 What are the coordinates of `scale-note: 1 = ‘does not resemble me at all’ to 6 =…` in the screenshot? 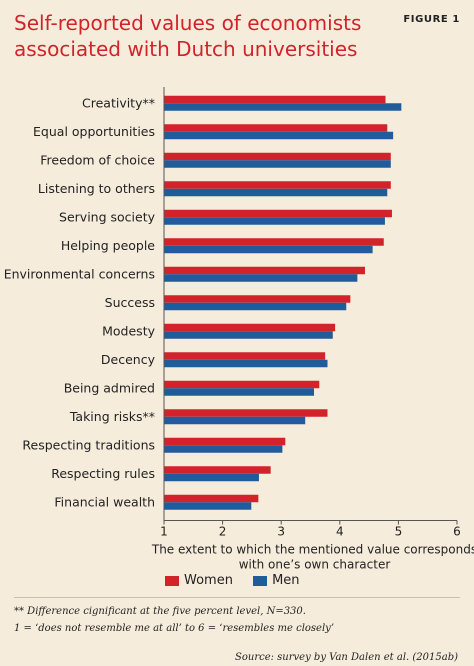 It's located at (174, 628).